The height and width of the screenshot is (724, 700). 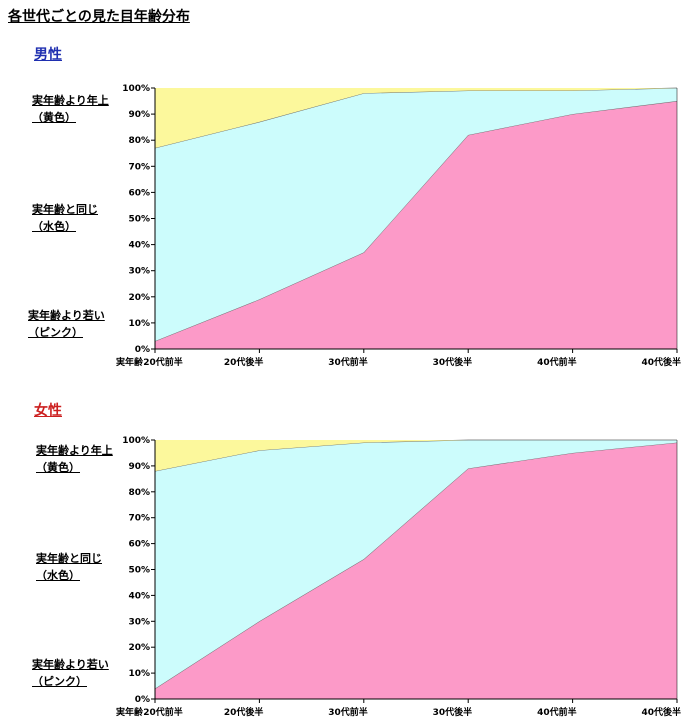 What do you see at coordinates (99, 17) in the screenshot?
I see `page-title: 各世代ごとの見た目年齢分布` at bounding box center [99, 17].